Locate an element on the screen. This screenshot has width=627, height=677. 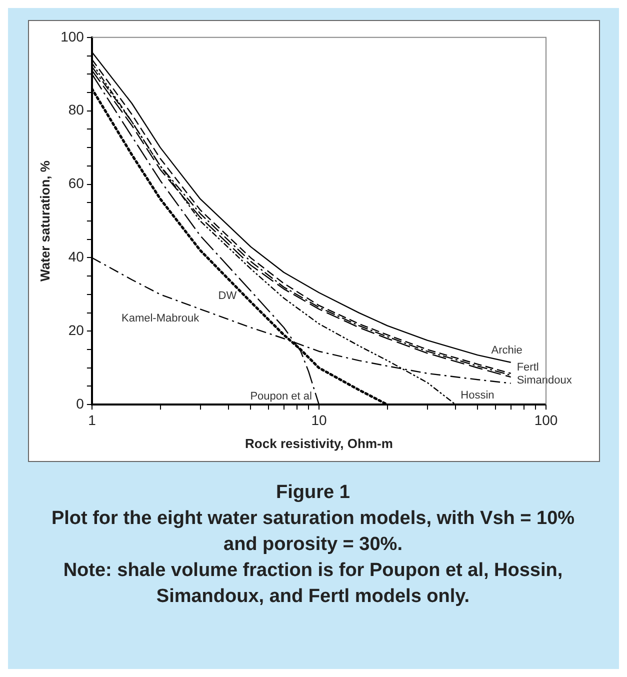
x-tick-label: 1 is located at coordinates (92, 420).